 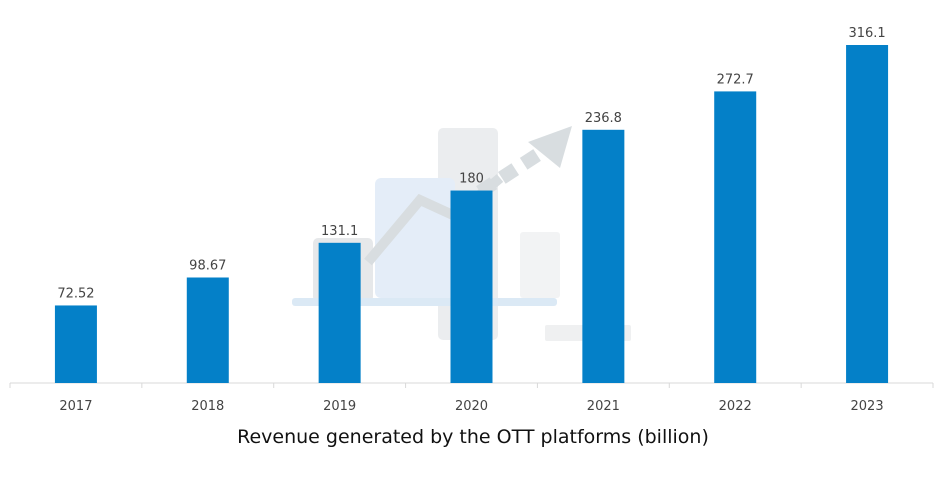 What do you see at coordinates (207, 265) in the screenshot?
I see `value-label-2018: 98.67` at bounding box center [207, 265].